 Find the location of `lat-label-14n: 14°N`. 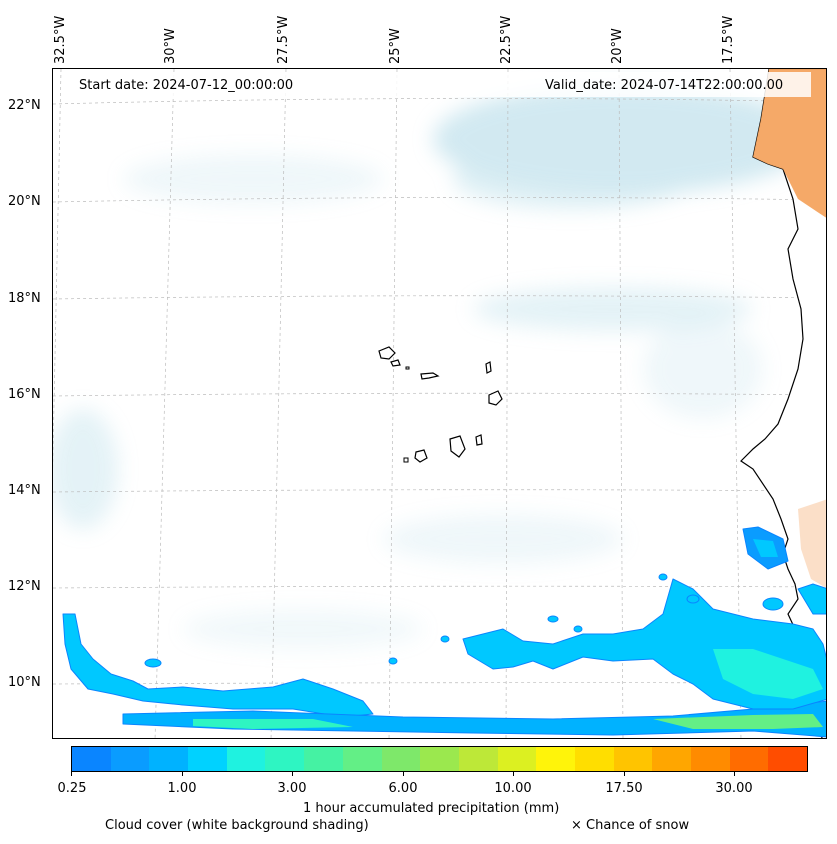

lat-label-14n: 14°N is located at coordinates (24, 490).